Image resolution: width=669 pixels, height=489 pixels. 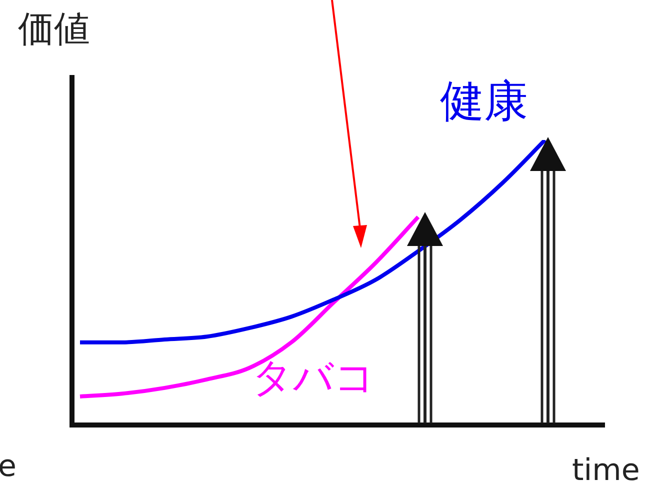 I want to click on text: e, so click(x=8, y=466).